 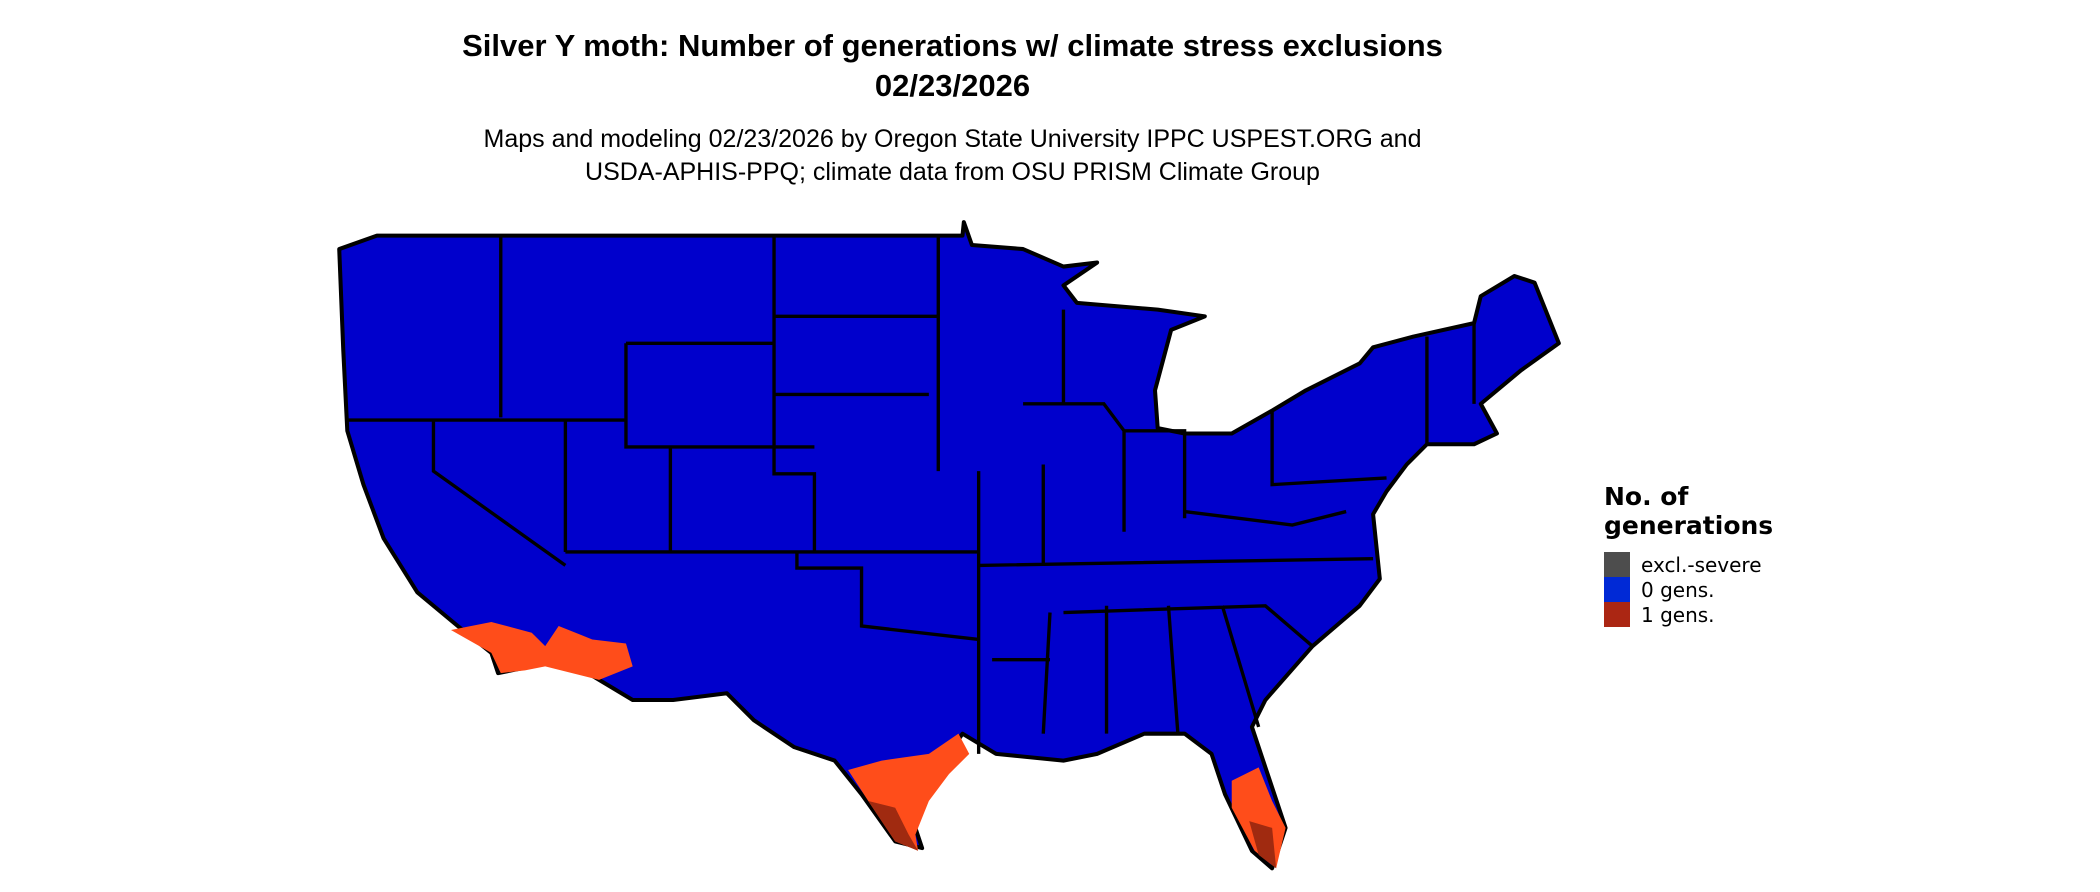 I want to click on map-date: 02/23/2026, so click(x=952, y=85).